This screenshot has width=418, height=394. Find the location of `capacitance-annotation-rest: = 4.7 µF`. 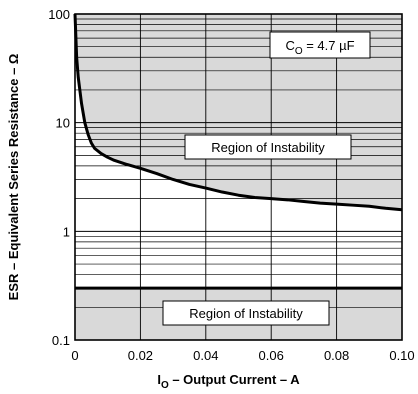

capacitance-annotation-rest: = 4.7 µF is located at coordinates (329, 45).